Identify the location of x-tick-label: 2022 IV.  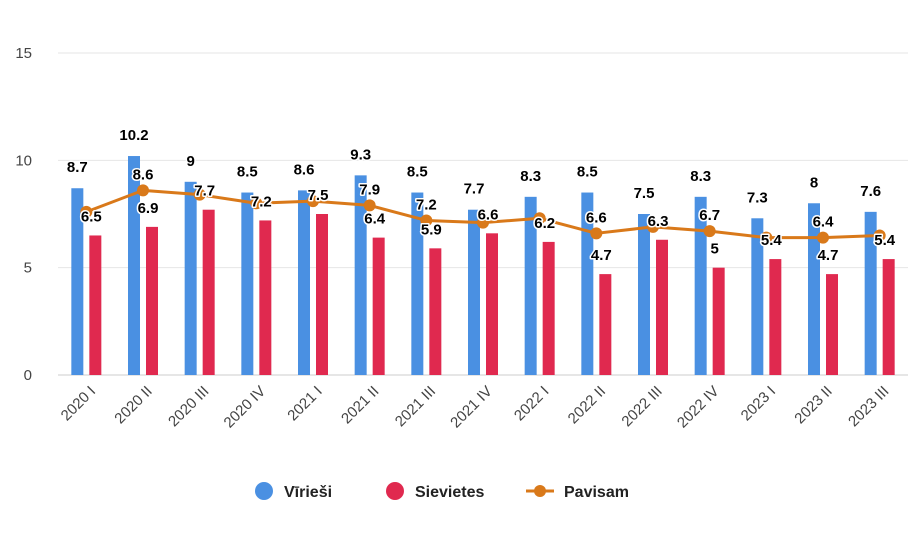
(698, 407).